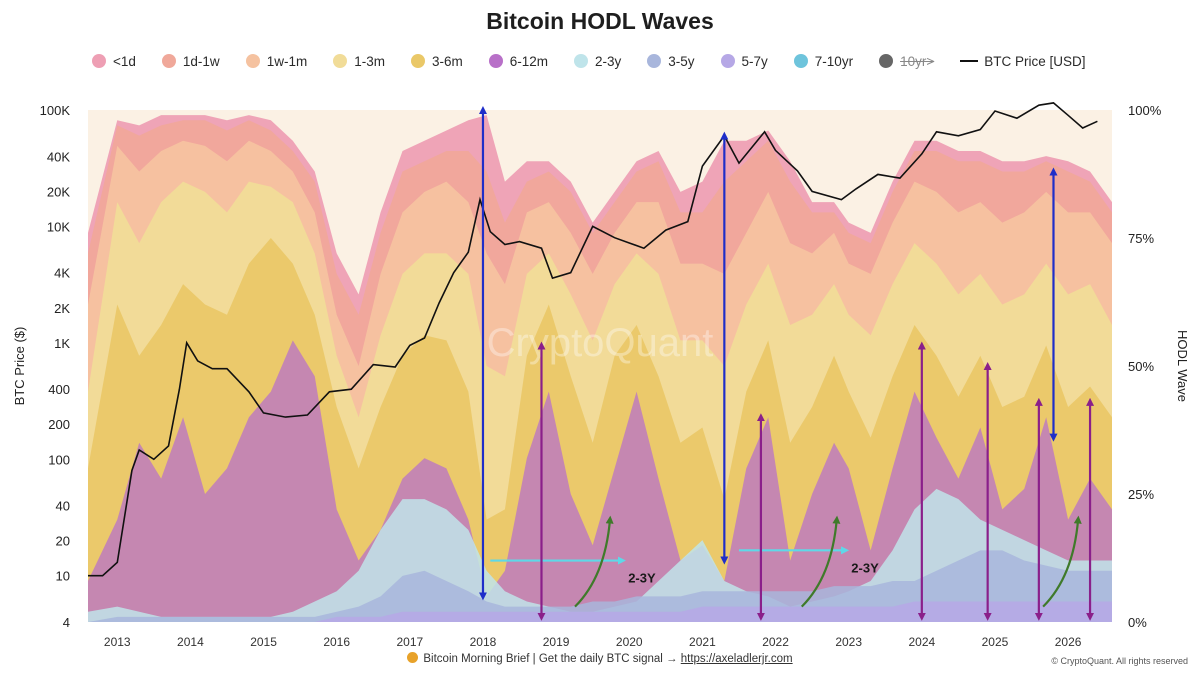 This screenshot has width=1200, height=674. Describe the element at coordinates (995, 642) in the screenshot. I see `x-tick-label: 2025` at that location.